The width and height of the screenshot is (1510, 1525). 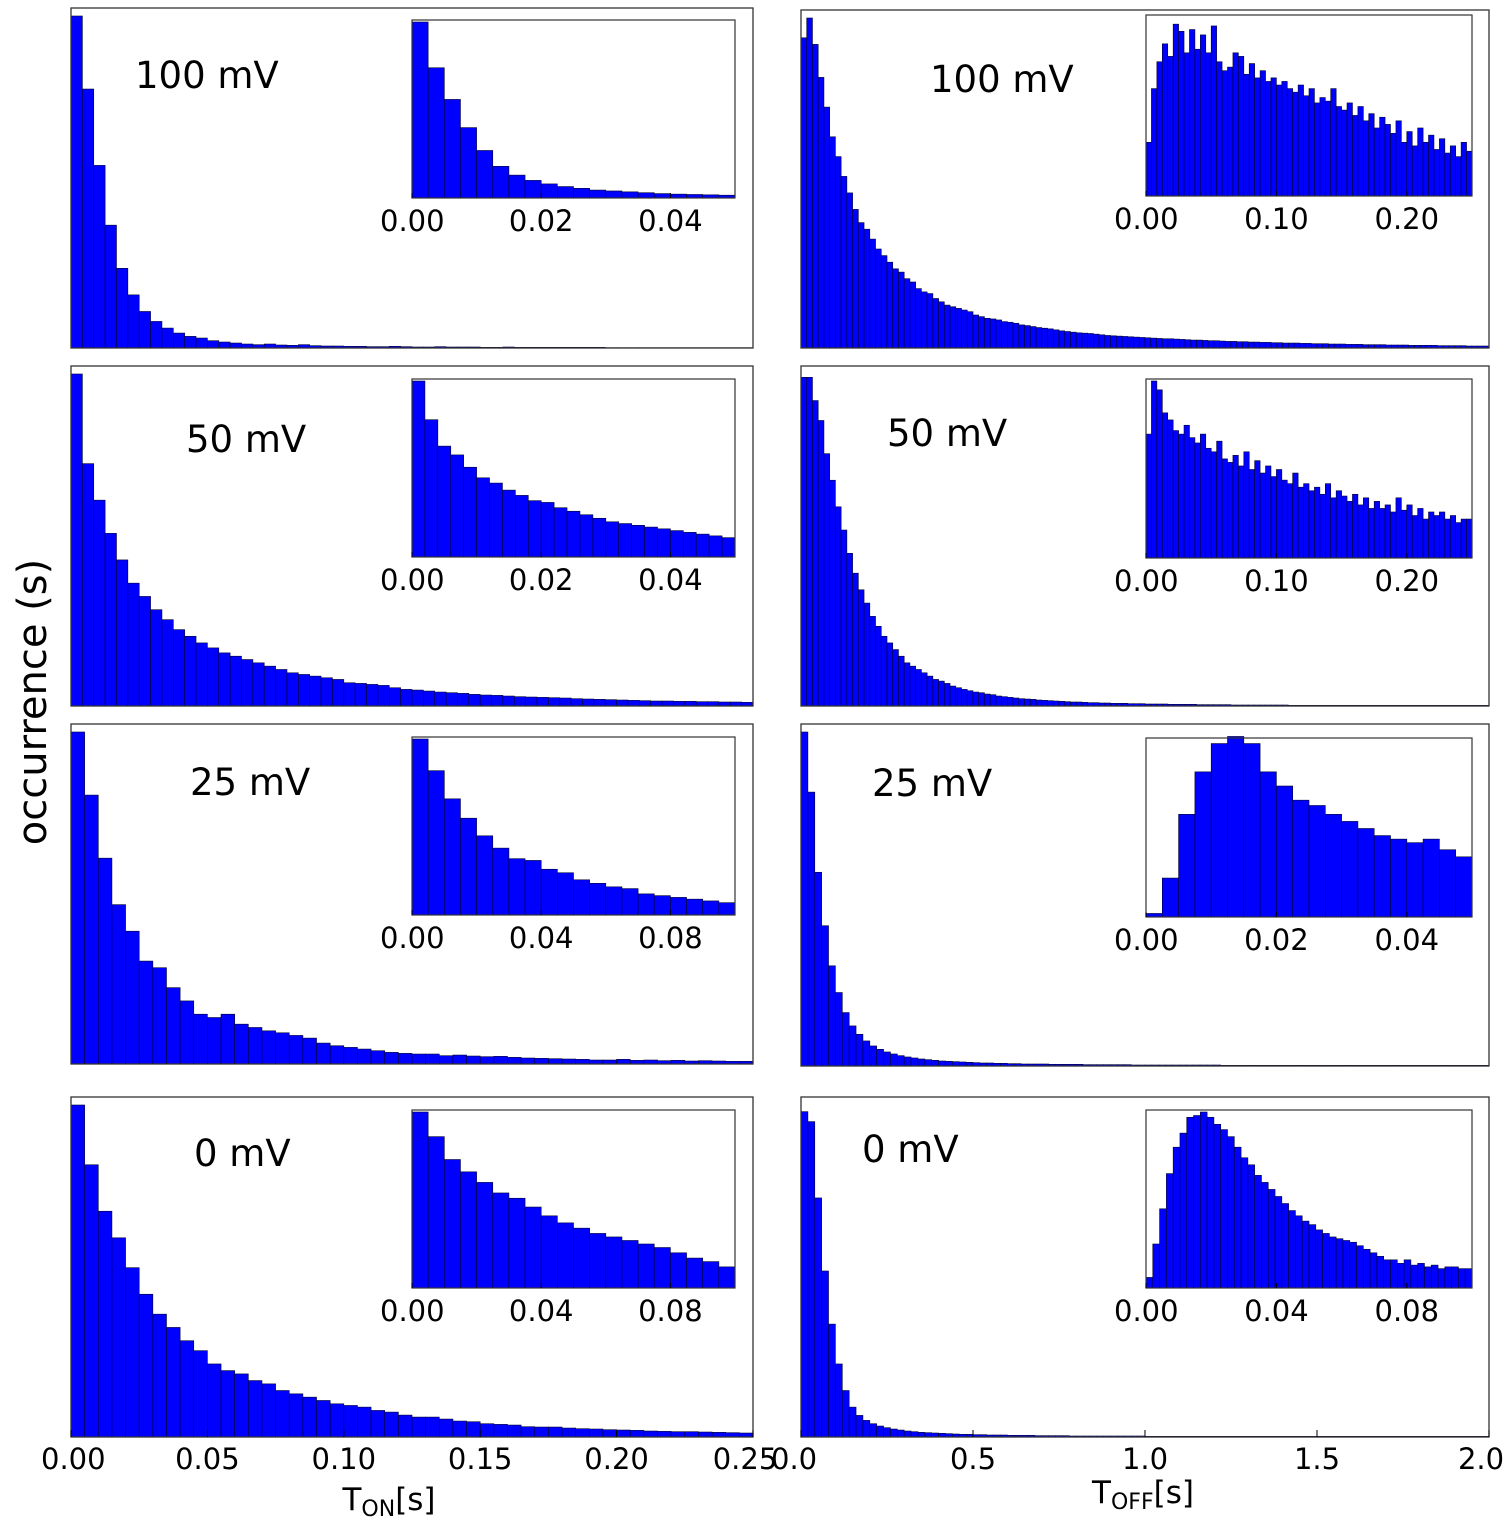 I want to click on panel-frame, so click(x=1145, y=895).